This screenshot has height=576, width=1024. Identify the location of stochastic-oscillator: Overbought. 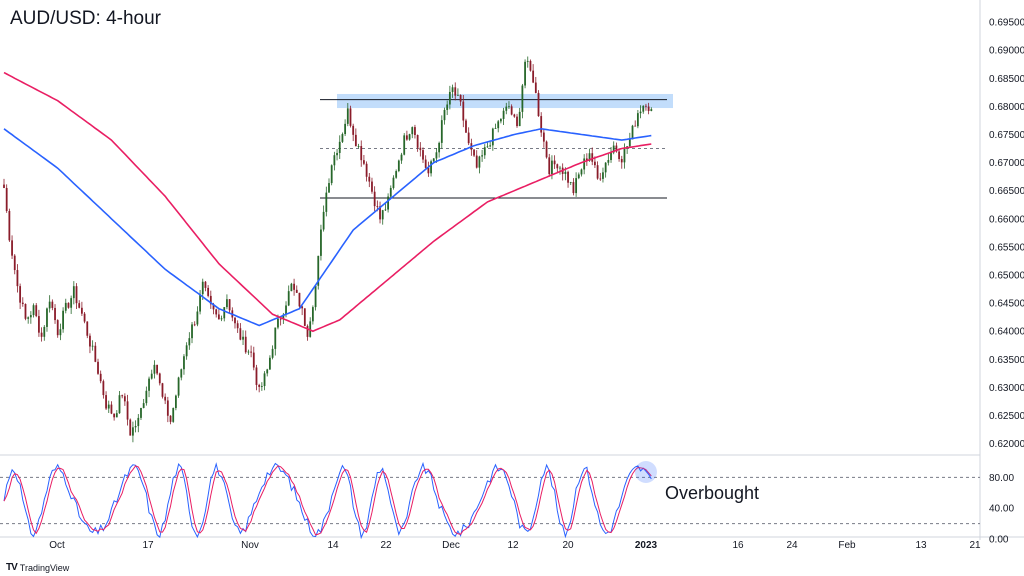
(490, 500).